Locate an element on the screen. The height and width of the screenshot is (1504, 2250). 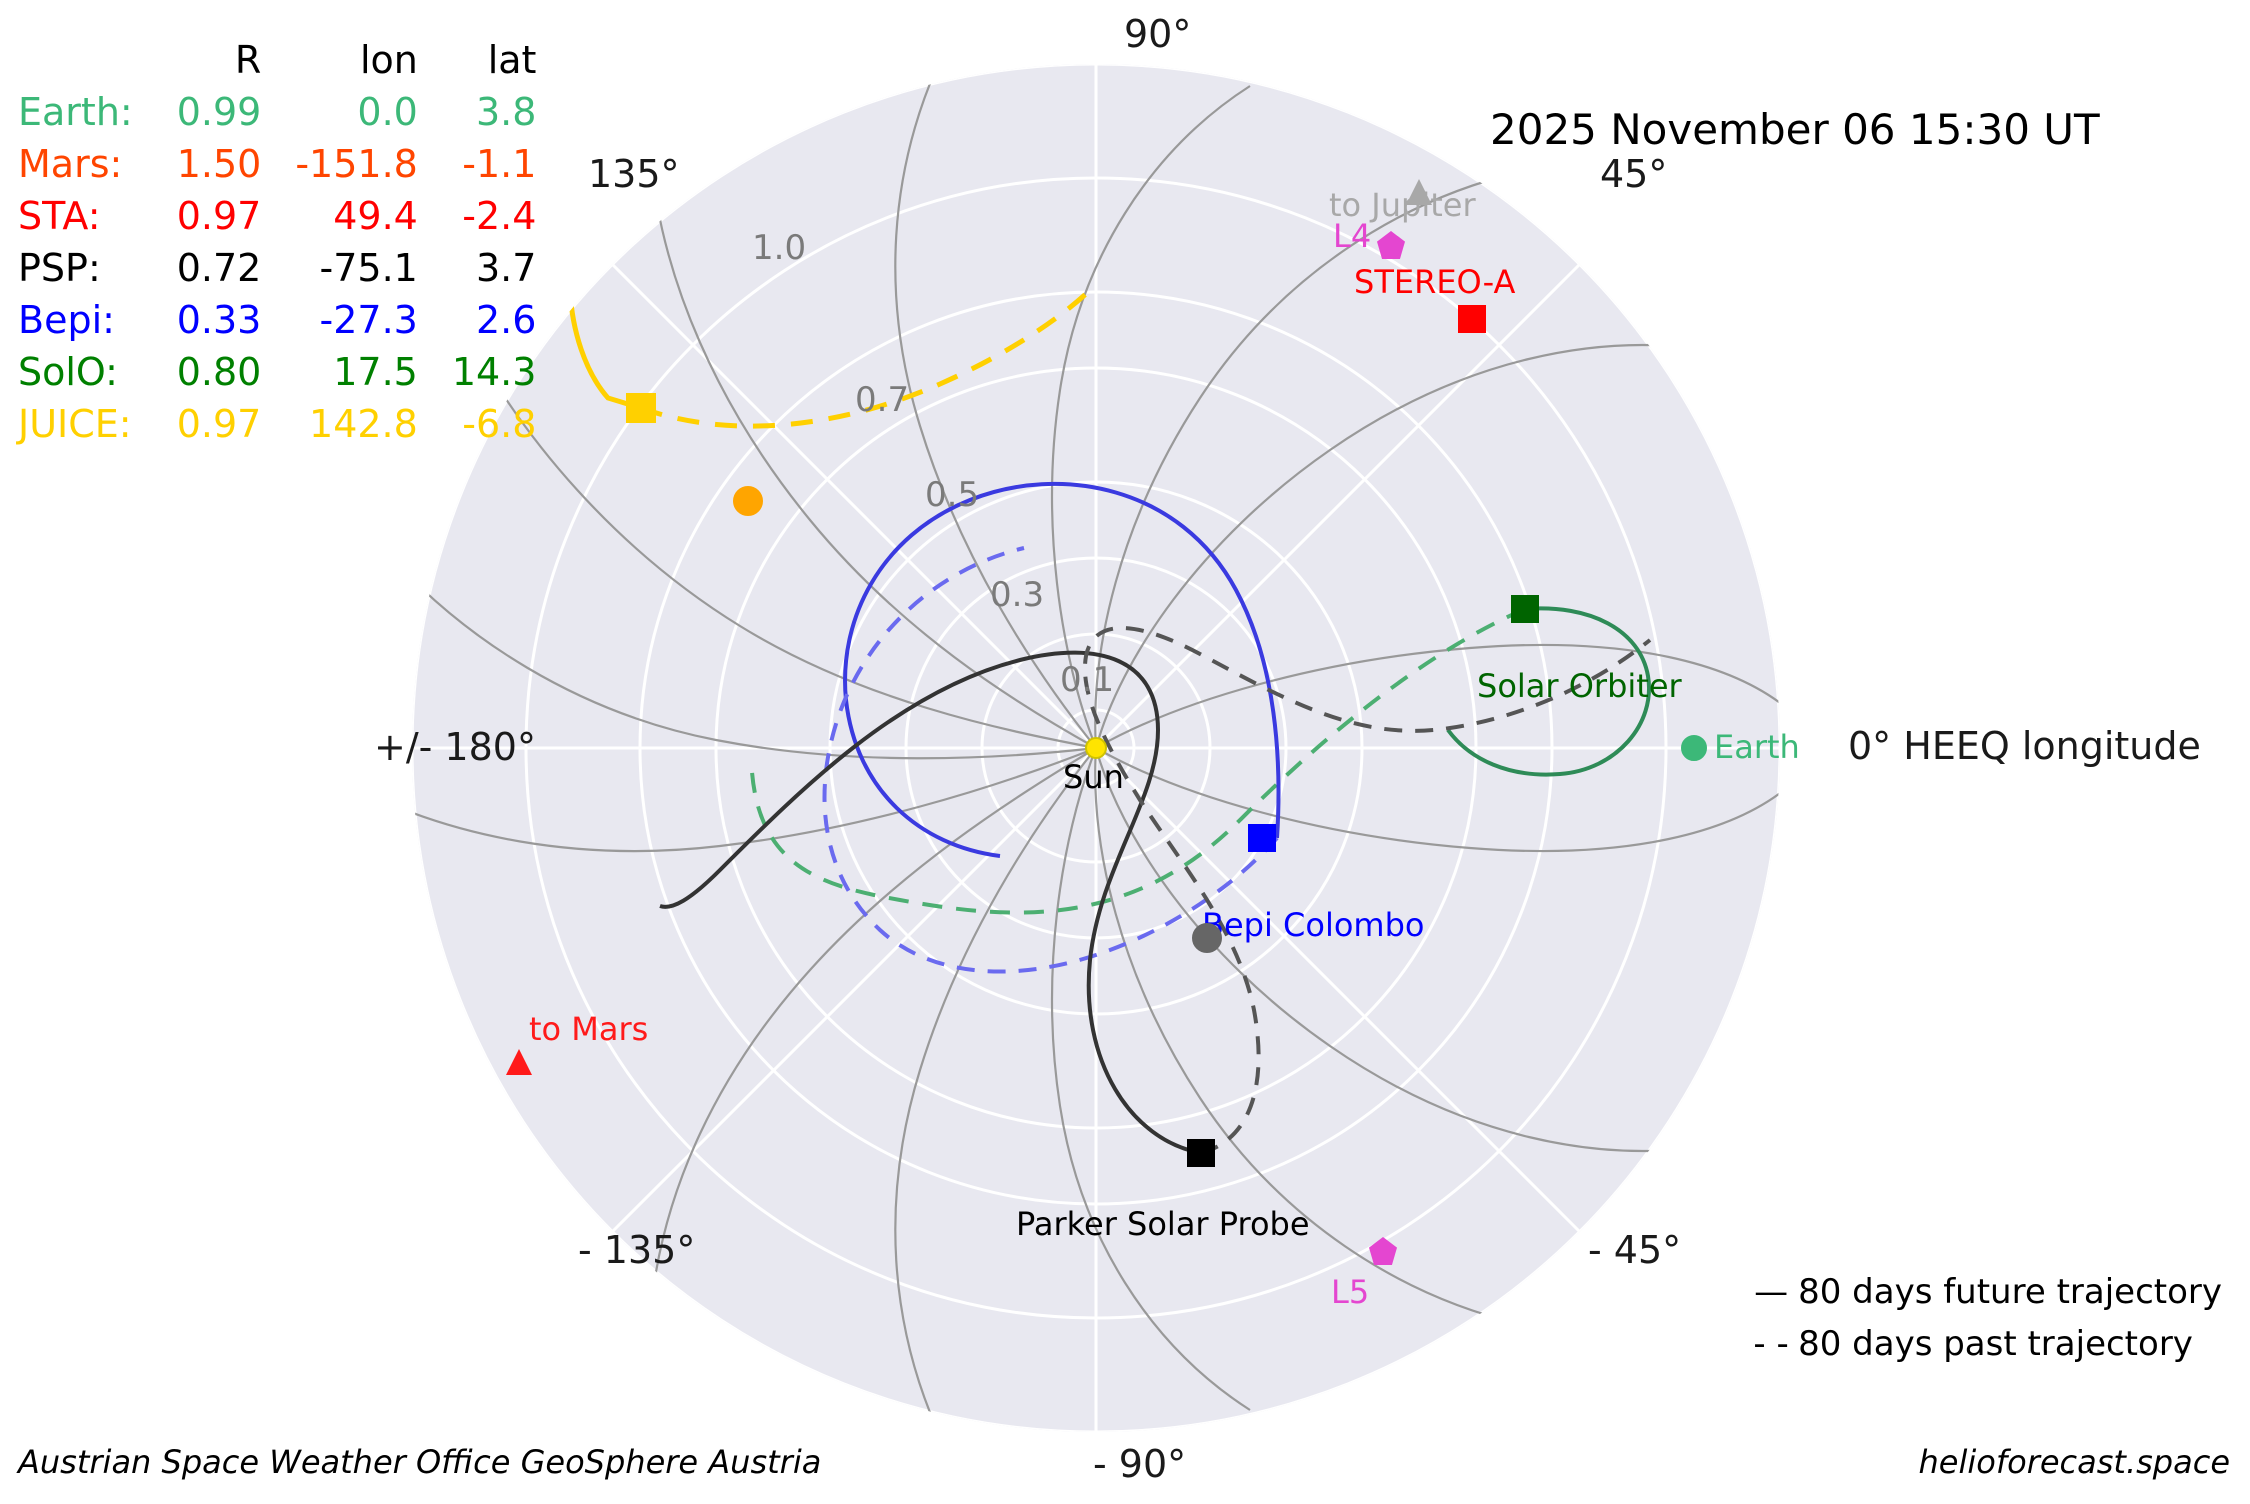
table-row: SolO: 0.80 17.5 14.3 is located at coordinates (277, 372).